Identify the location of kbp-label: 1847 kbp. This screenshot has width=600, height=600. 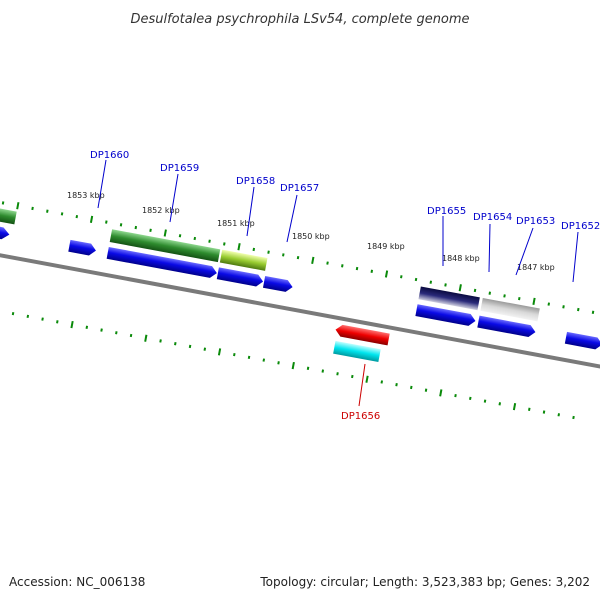
(536, 267).